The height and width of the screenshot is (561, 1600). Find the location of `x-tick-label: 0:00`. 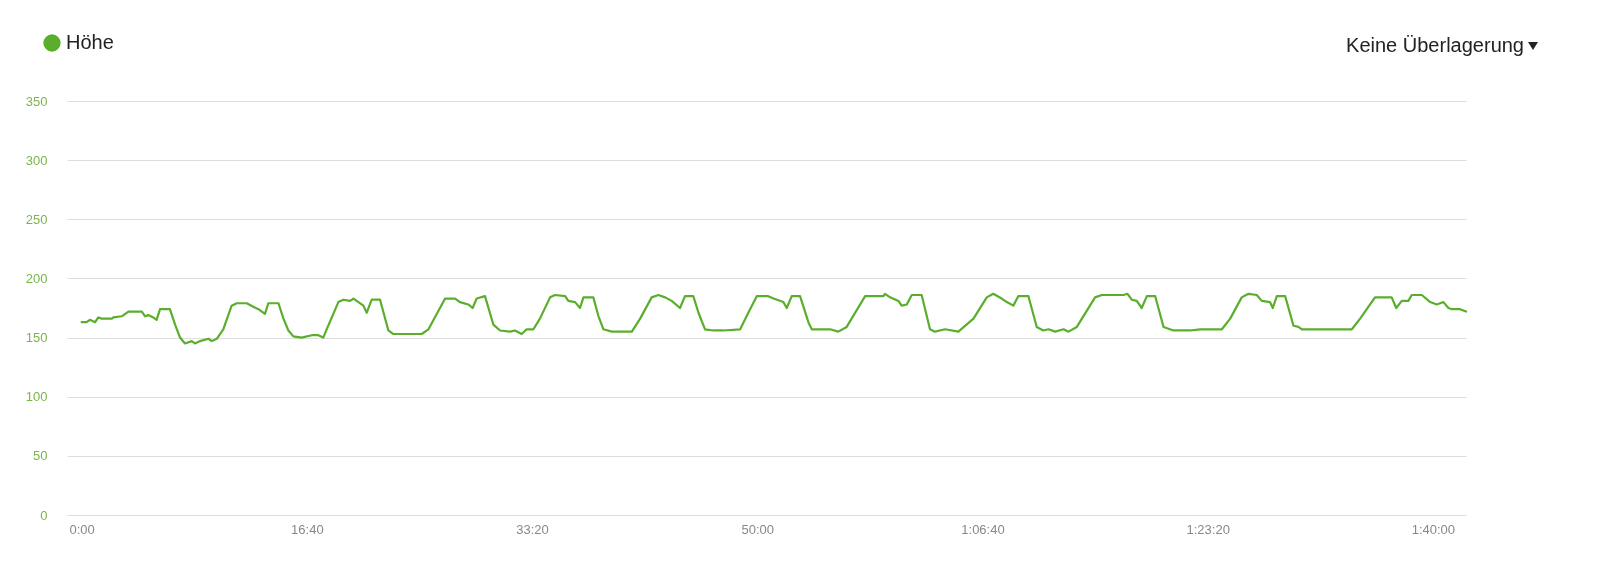

x-tick-label: 0:00 is located at coordinates (82, 529).